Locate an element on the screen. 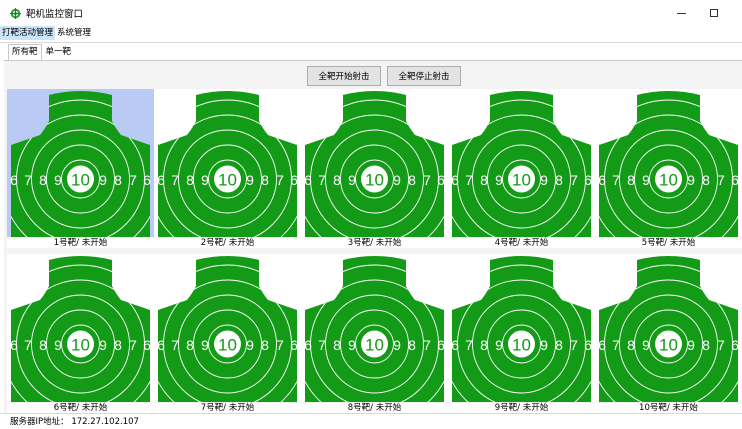 Image resolution: width=742 pixels, height=429 pixels. target-cell: 10 6 7 8 9 9 8 7 6 10号靶/ 未开始 is located at coordinates (668, 336).